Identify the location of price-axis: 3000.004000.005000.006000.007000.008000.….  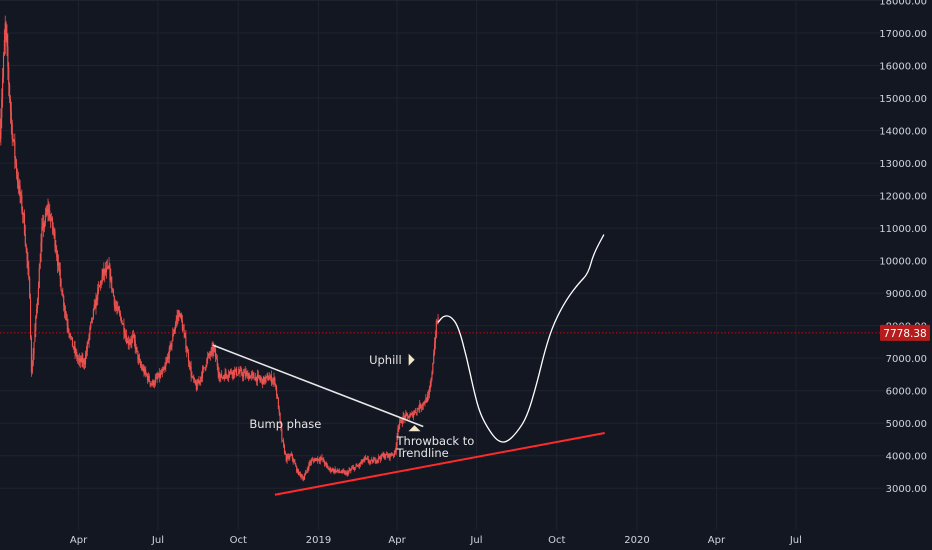
(904, 247).